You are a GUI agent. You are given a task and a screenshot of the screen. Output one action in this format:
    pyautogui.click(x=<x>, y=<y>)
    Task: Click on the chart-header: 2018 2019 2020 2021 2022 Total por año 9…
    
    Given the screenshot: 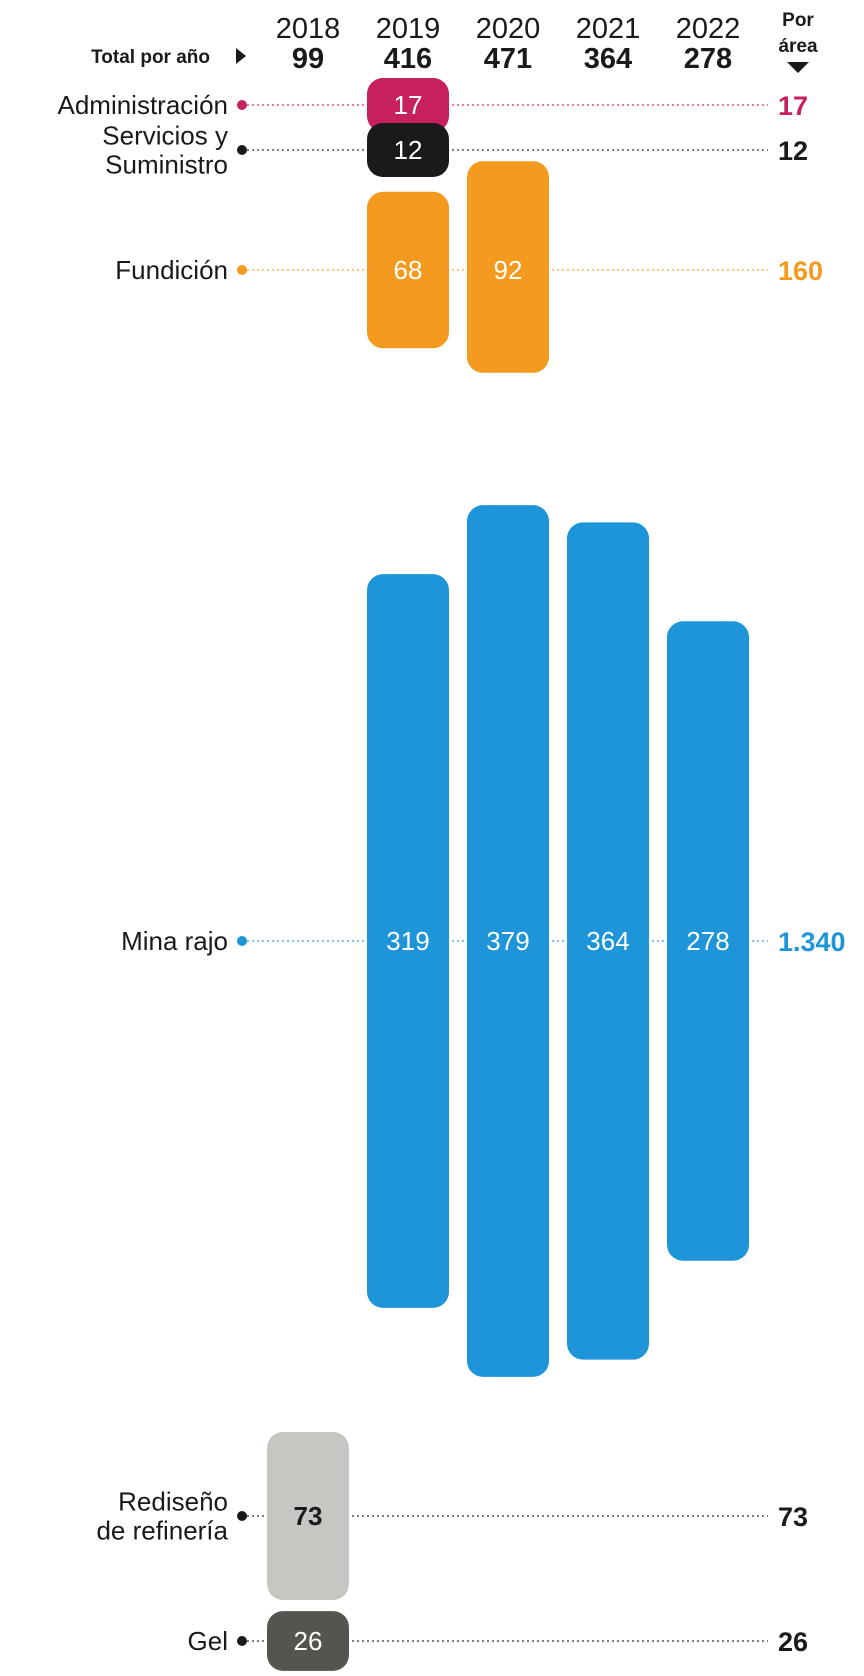 What is the action you would take?
    pyautogui.click(x=454, y=42)
    